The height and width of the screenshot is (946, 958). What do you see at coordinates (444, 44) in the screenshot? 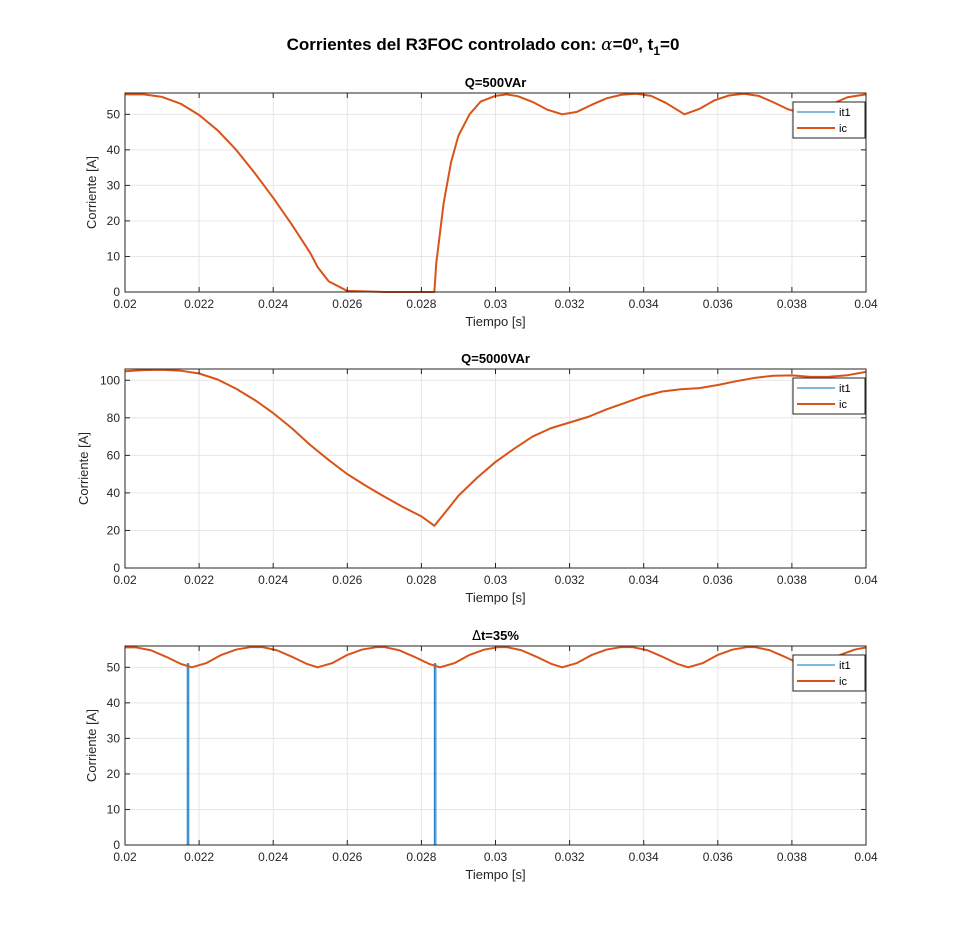
I see `figure-title-part: Corrientes del R3FOC controlado con:` at bounding box center [444, 44].